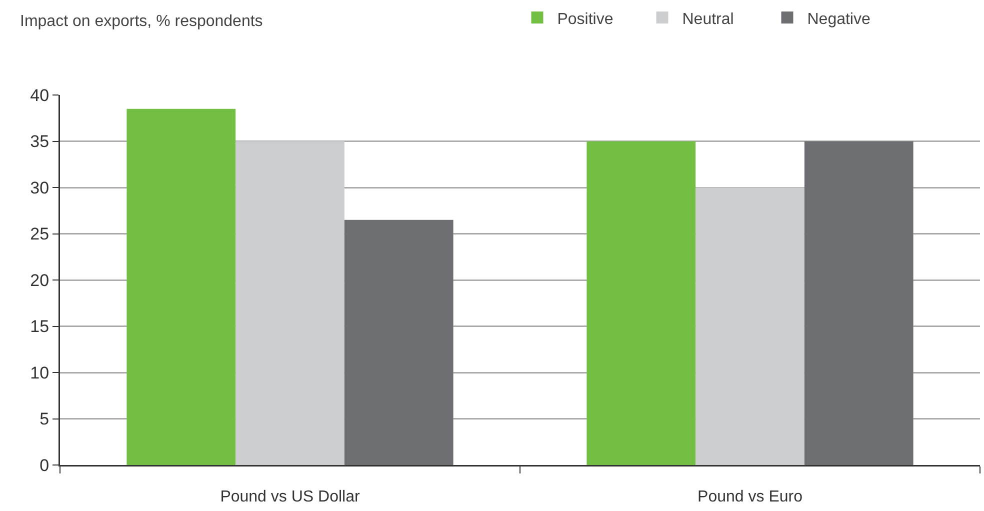  I want to click on y-tick-label: 5, so click(45, 419).